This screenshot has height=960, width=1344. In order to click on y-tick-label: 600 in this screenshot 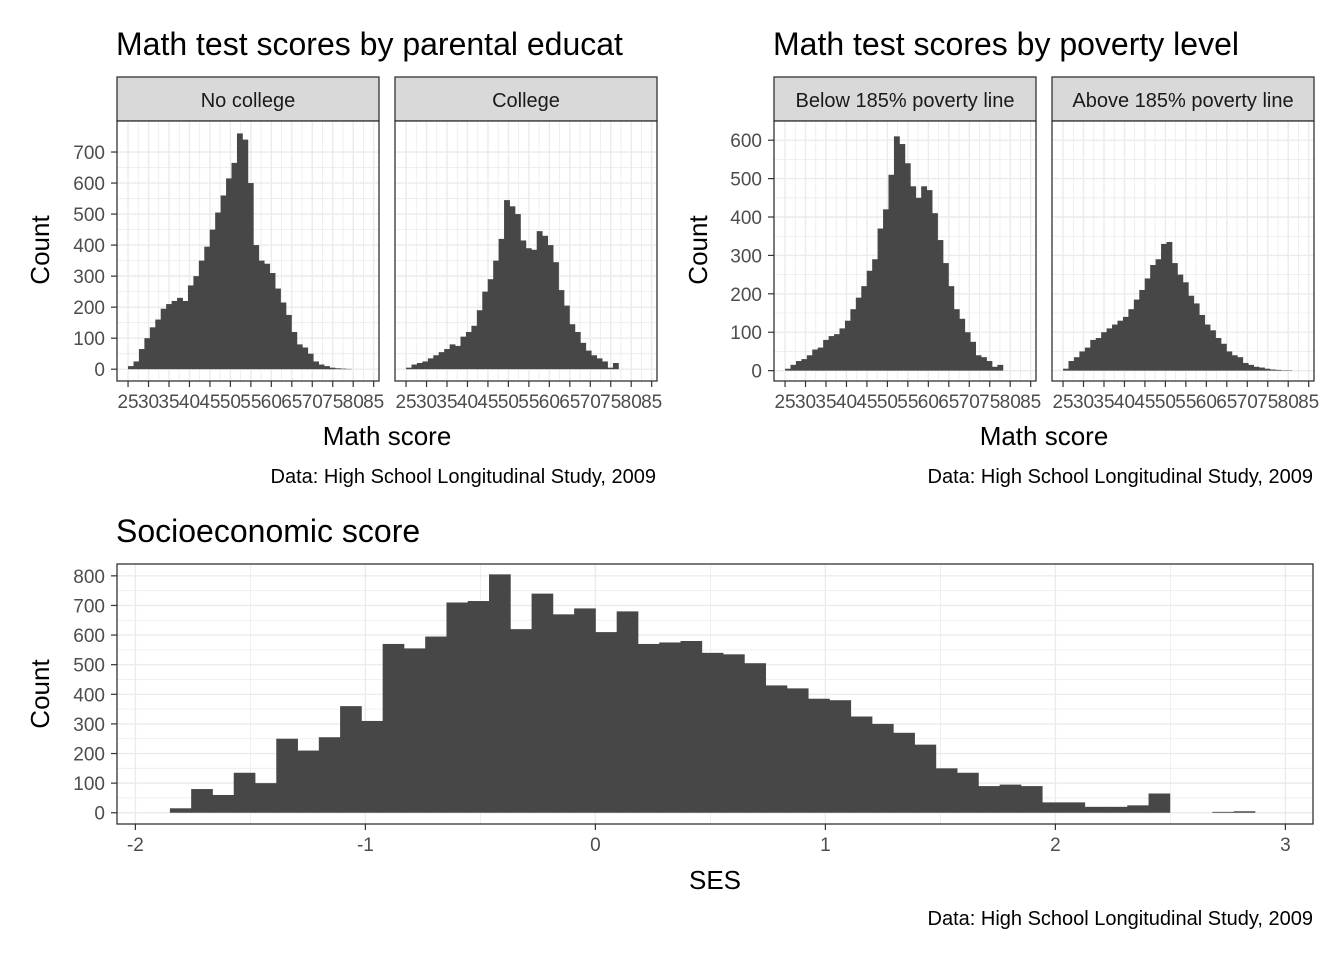, I will do `click(89, 636)`.